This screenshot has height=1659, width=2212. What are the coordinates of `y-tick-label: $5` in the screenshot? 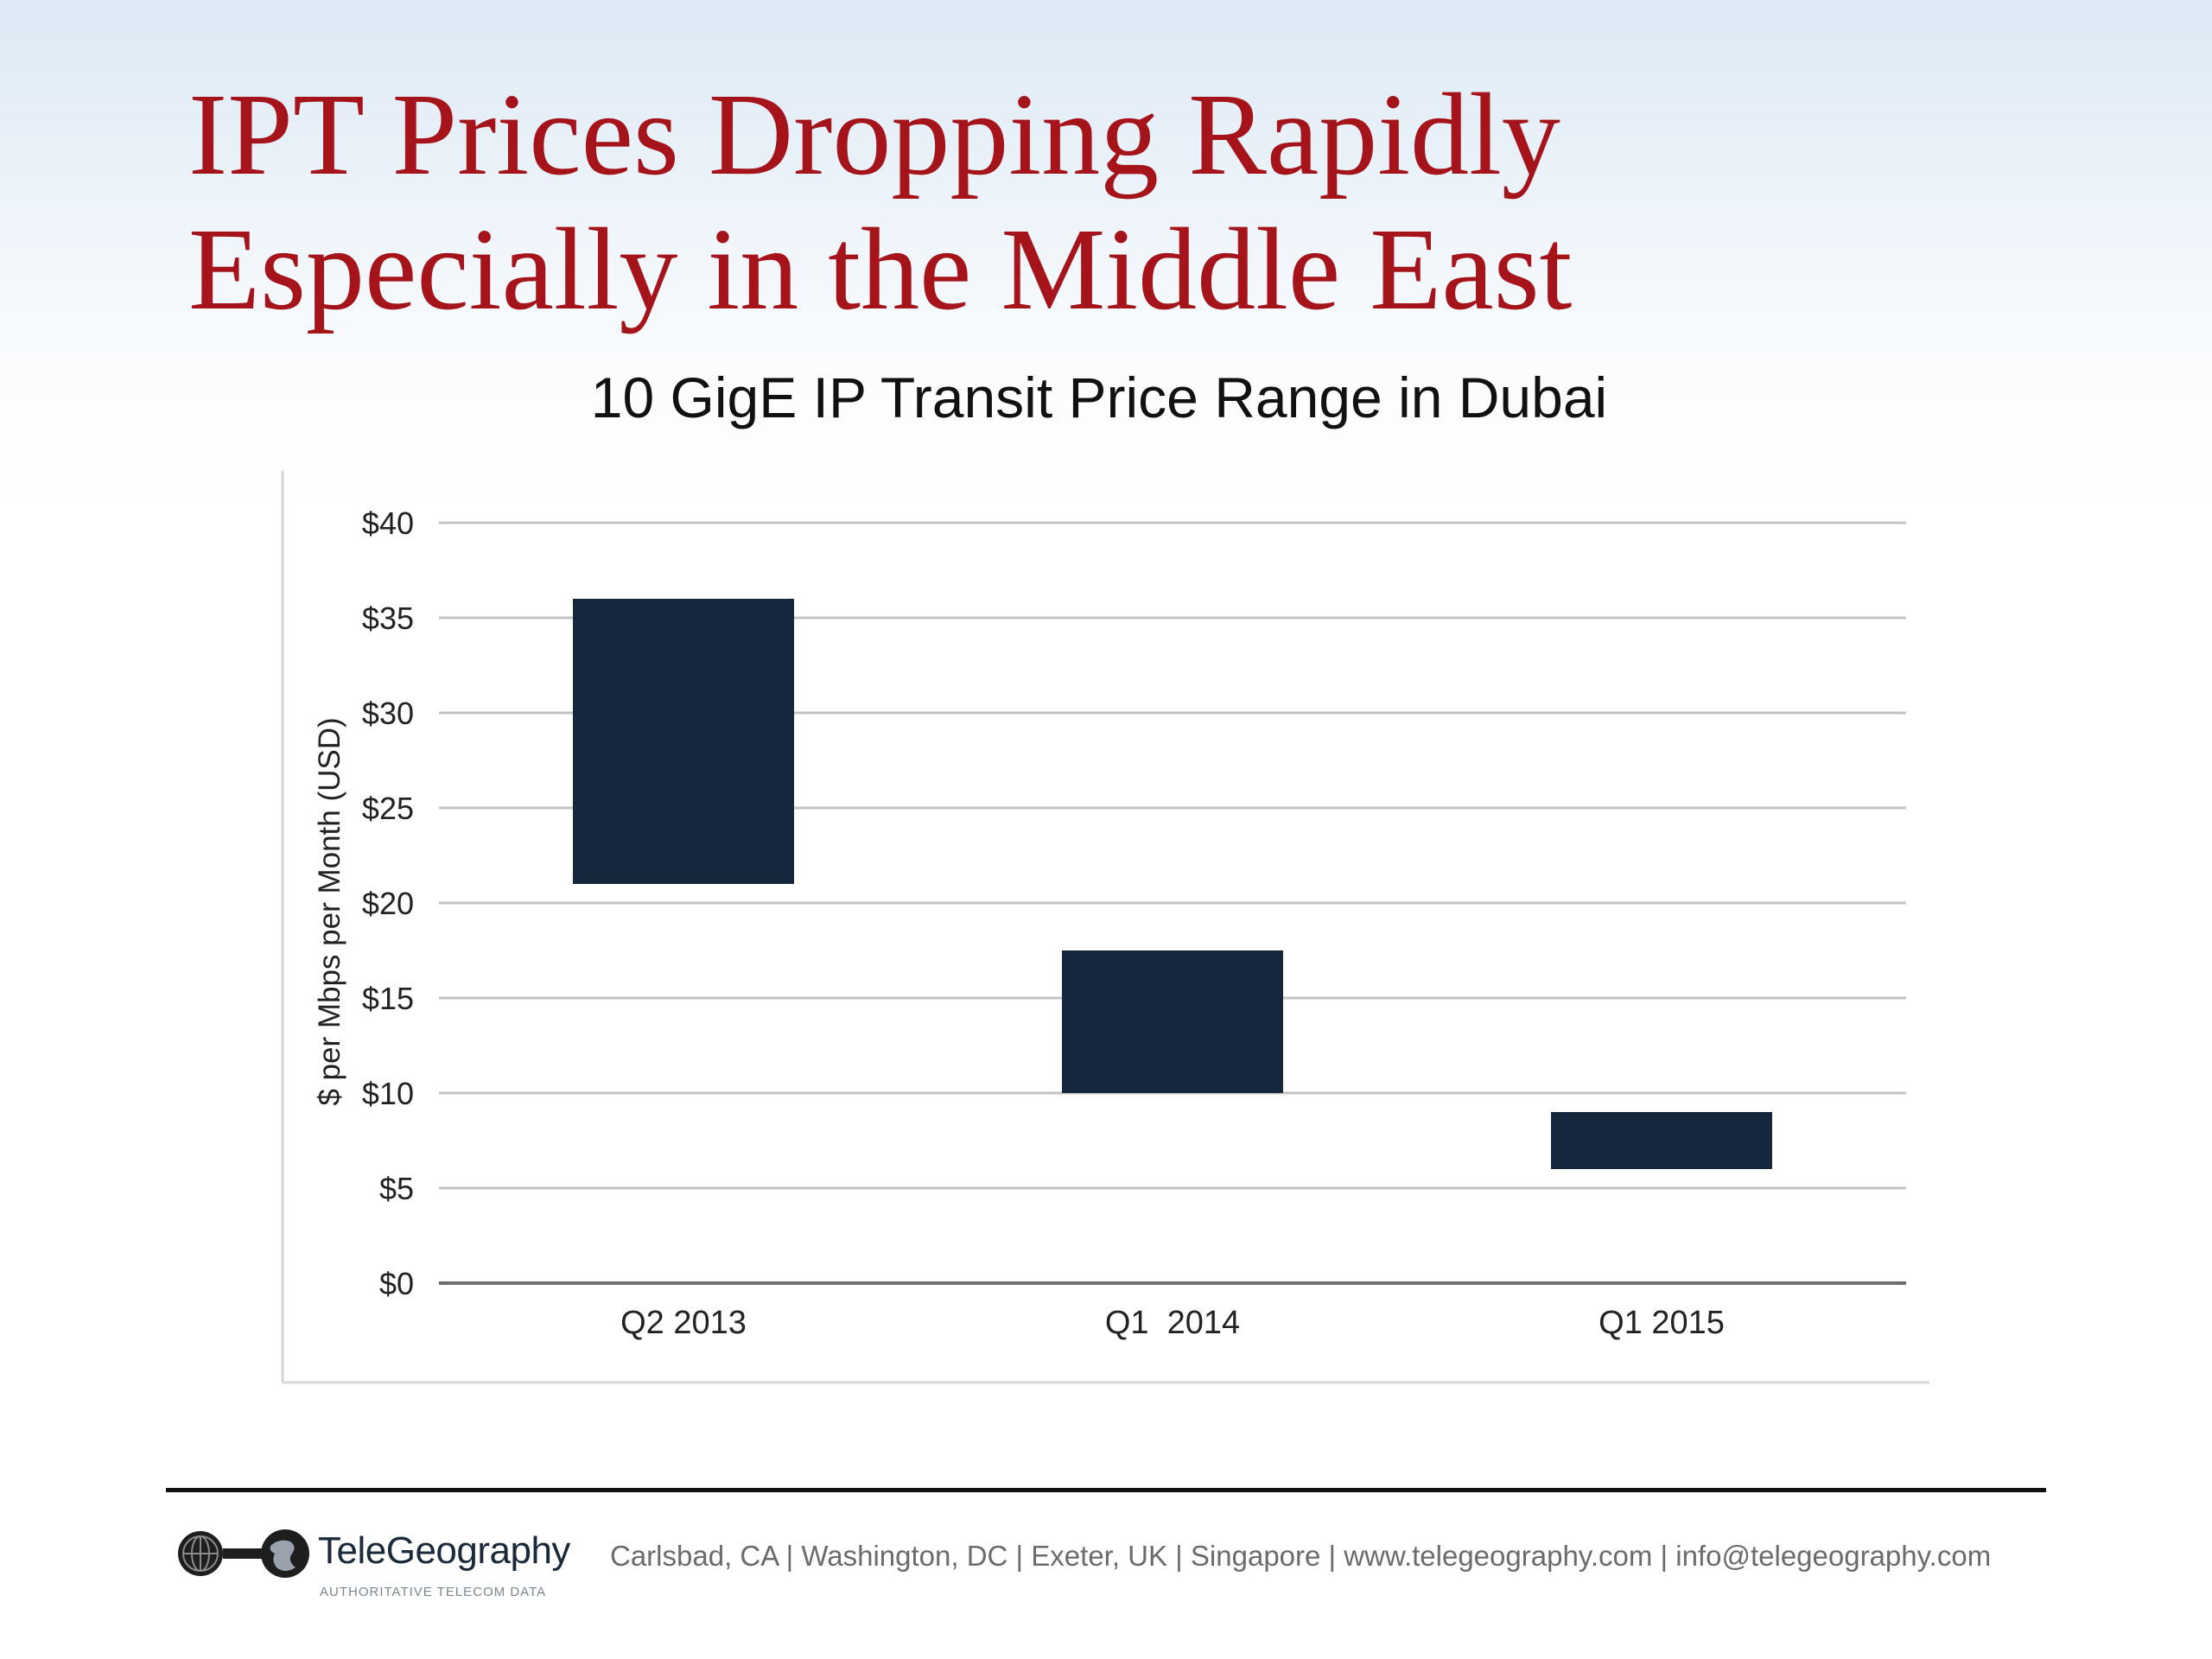 It's located at (396, 1188).